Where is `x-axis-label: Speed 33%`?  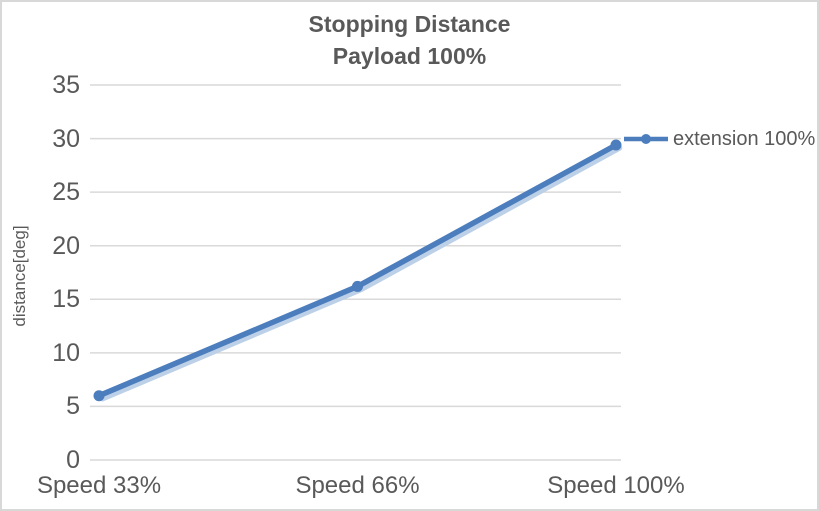
x-axis-label: Speed 33% is located at coordinates (99, 485).